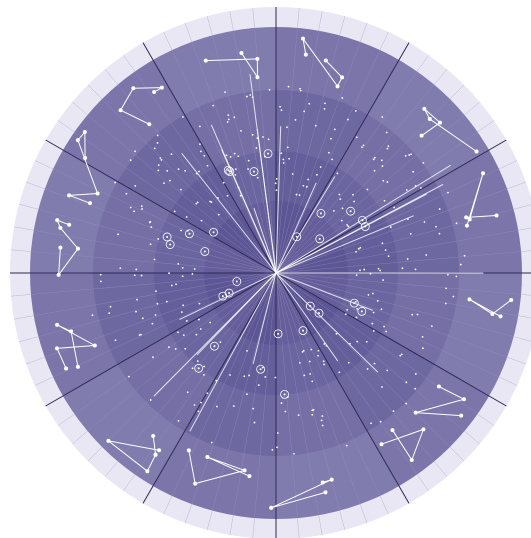 The image size is (531, 538). I want to click on spoke, so click(391, 339).